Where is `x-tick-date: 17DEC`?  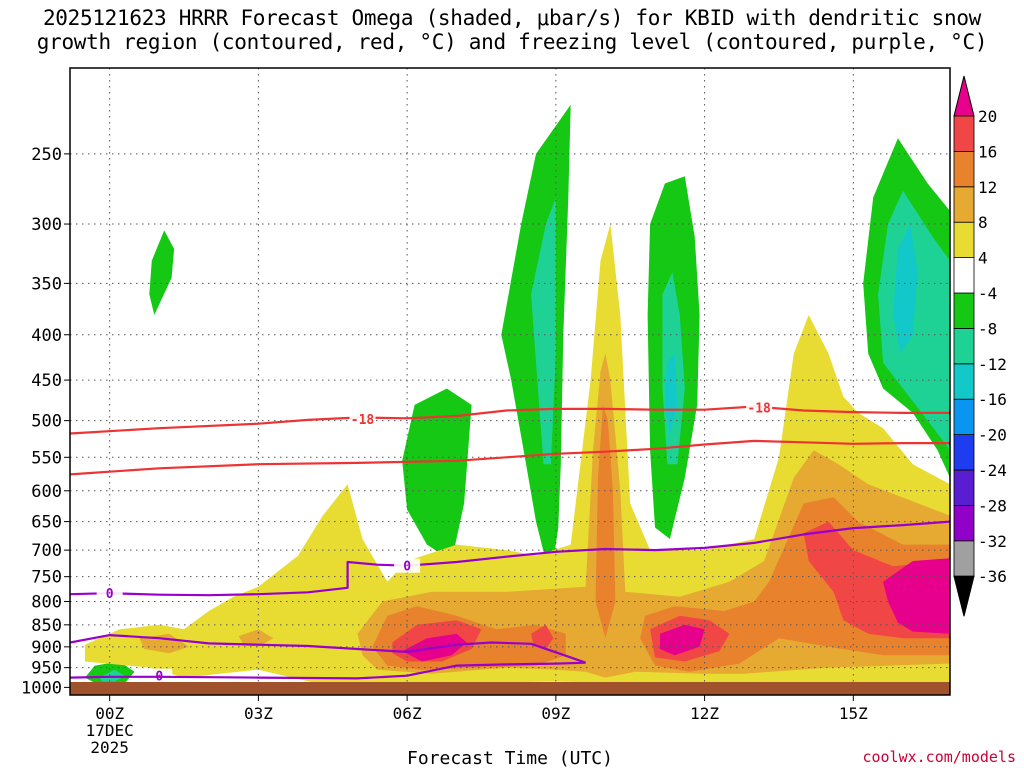 x-tick-date: 17DEC is located at coordinates (110, 730).